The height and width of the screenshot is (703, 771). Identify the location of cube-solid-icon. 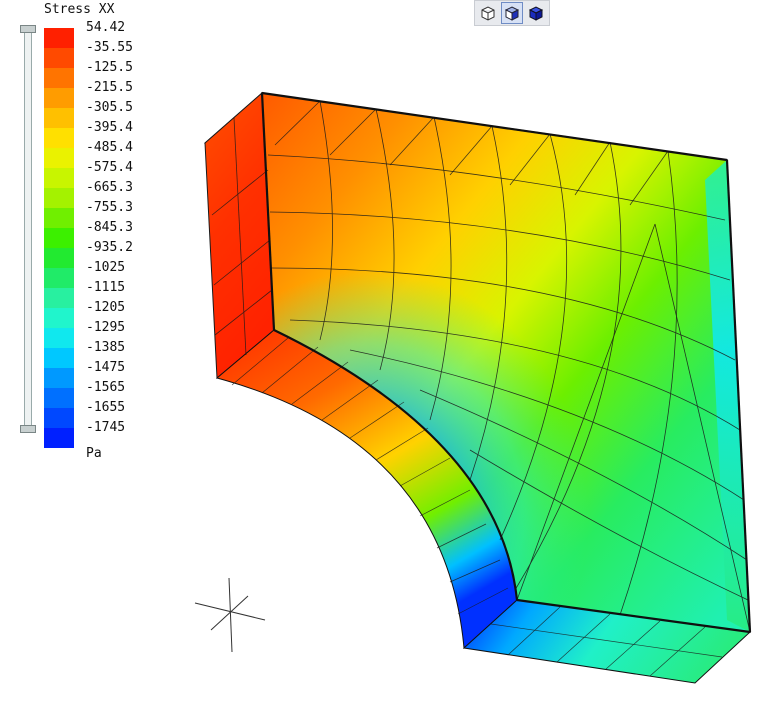
(536, 13).